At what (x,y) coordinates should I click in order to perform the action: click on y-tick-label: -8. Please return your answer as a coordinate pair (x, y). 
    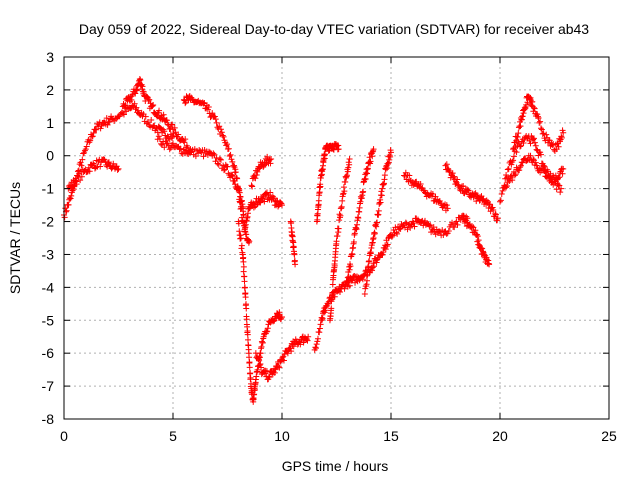
    Looking at the image, I should click on (48, 419).